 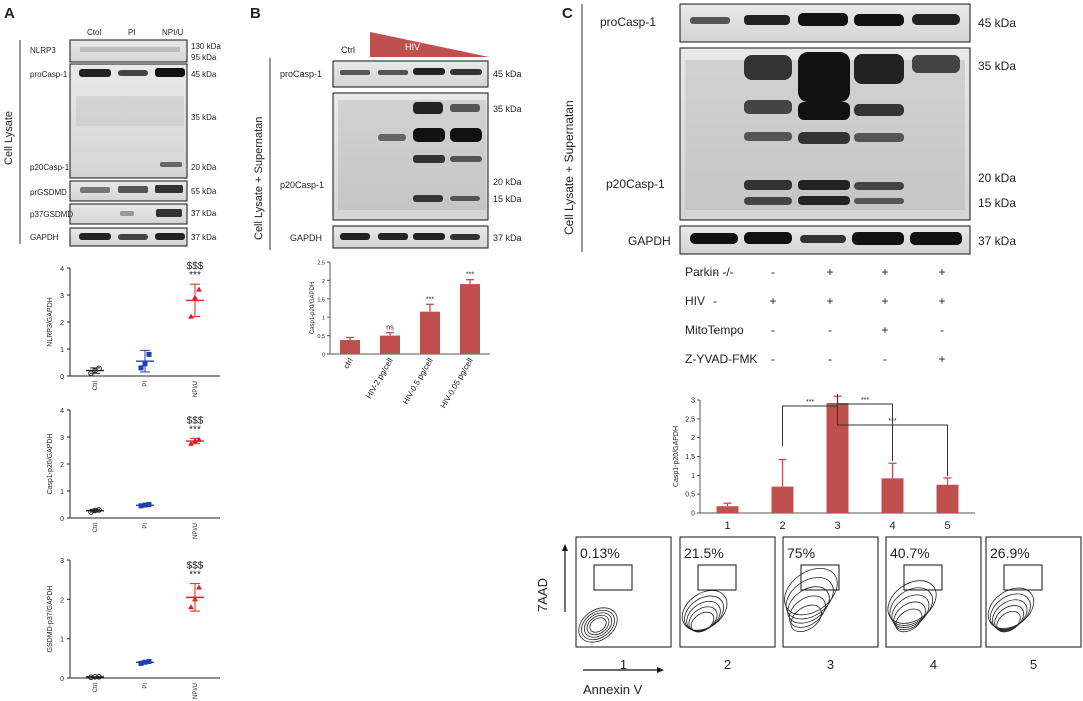 What do you see at coordinates (676, 456) in the screenshot?
I see `y-axis-label: Casp1-p20/GAPDH` at bounding box center [676, 456].